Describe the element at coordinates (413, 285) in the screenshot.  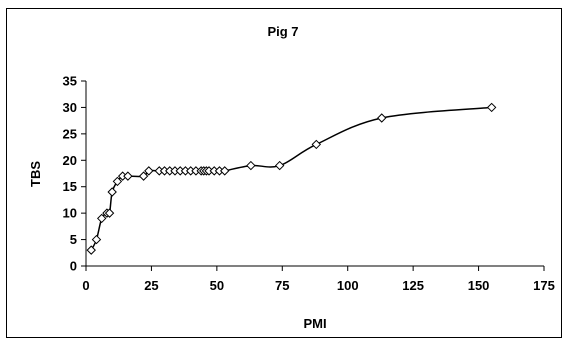
I see `x-tick-label: 125` at that location.